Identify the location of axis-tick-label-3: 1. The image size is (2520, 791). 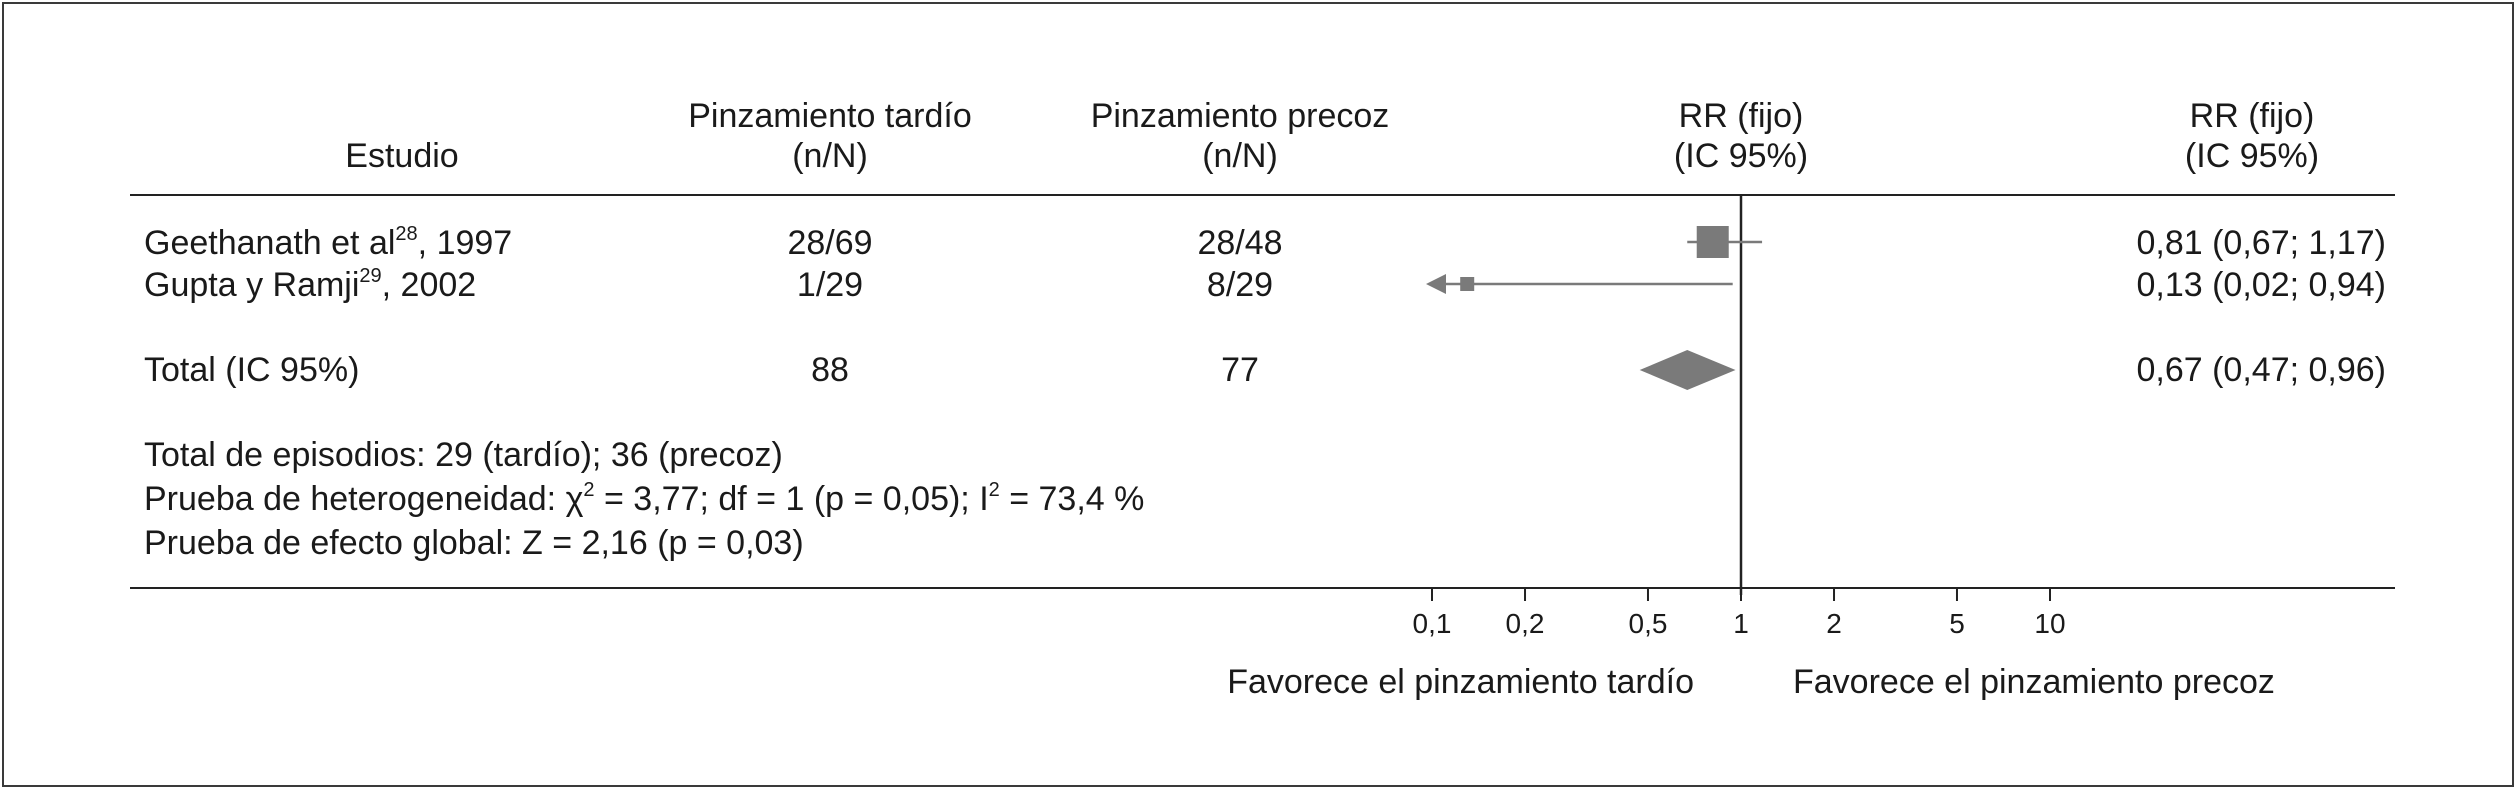
(1741, 623).